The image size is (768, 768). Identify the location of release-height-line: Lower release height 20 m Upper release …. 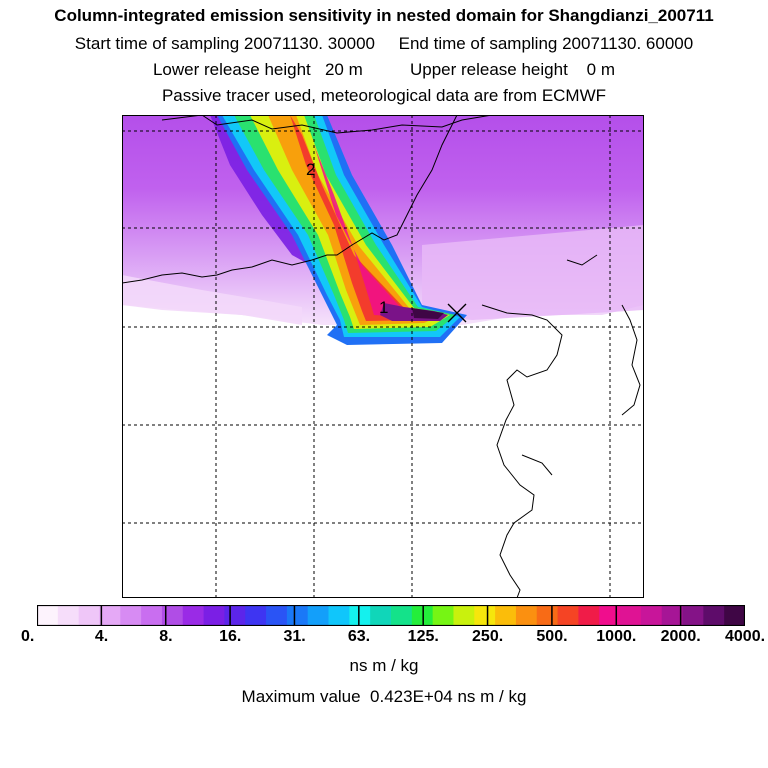
(384, 69).